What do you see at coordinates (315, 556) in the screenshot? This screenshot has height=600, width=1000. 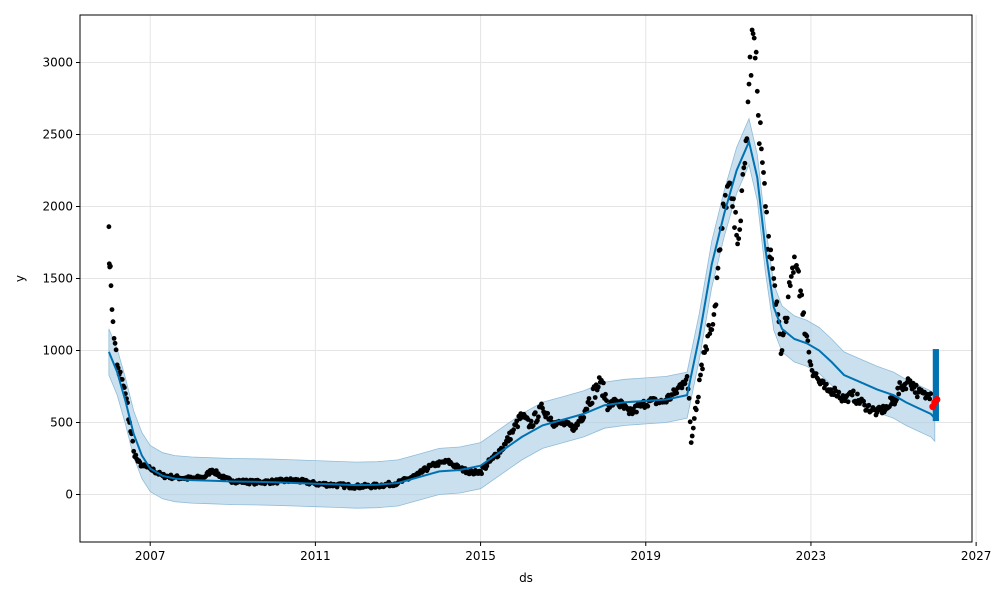 I see `x-tick-label: 2011` at bounding box center [315, 556].